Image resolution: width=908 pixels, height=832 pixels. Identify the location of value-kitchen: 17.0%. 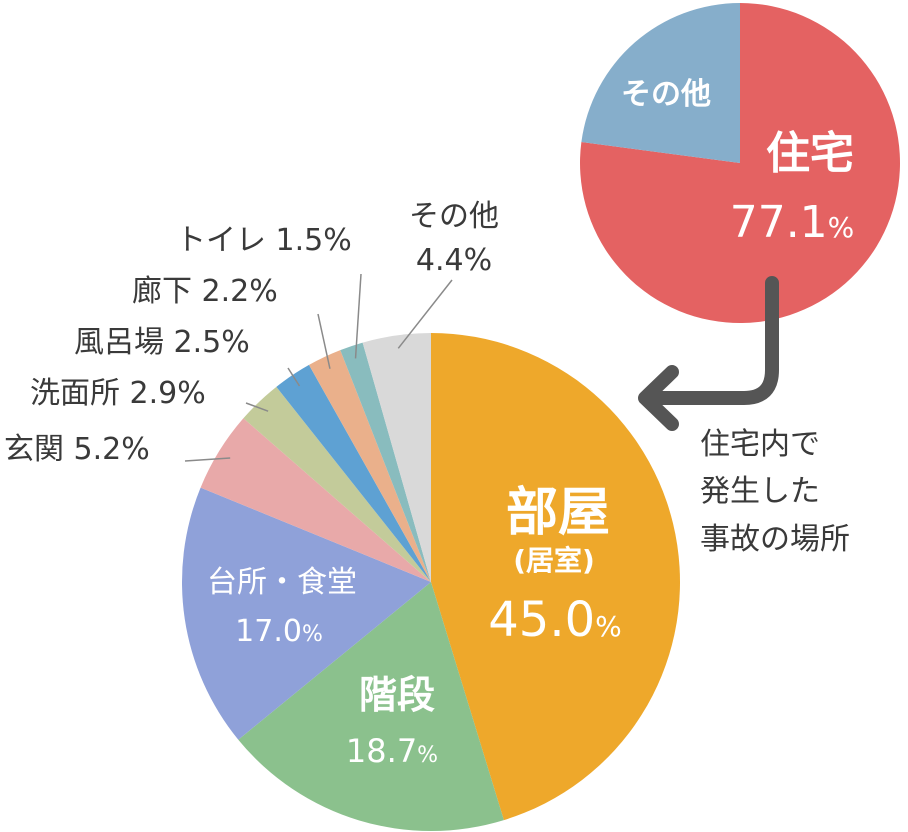
(279, 631).